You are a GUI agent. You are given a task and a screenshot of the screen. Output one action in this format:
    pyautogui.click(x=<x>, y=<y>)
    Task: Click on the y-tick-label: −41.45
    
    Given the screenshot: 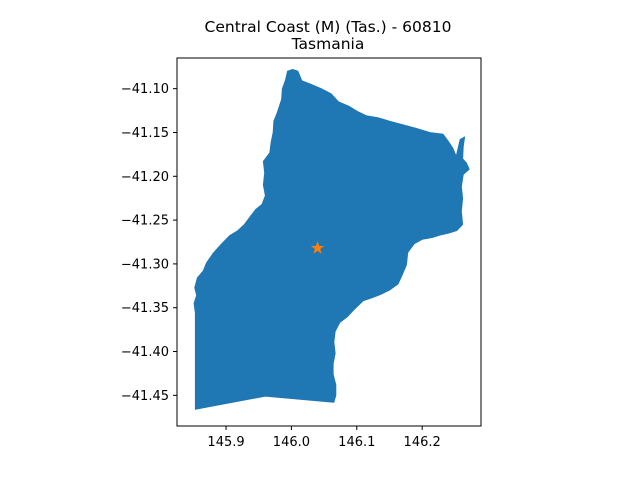 What is the action you would take?
    pyautogui.click(x=145, y=396)
    